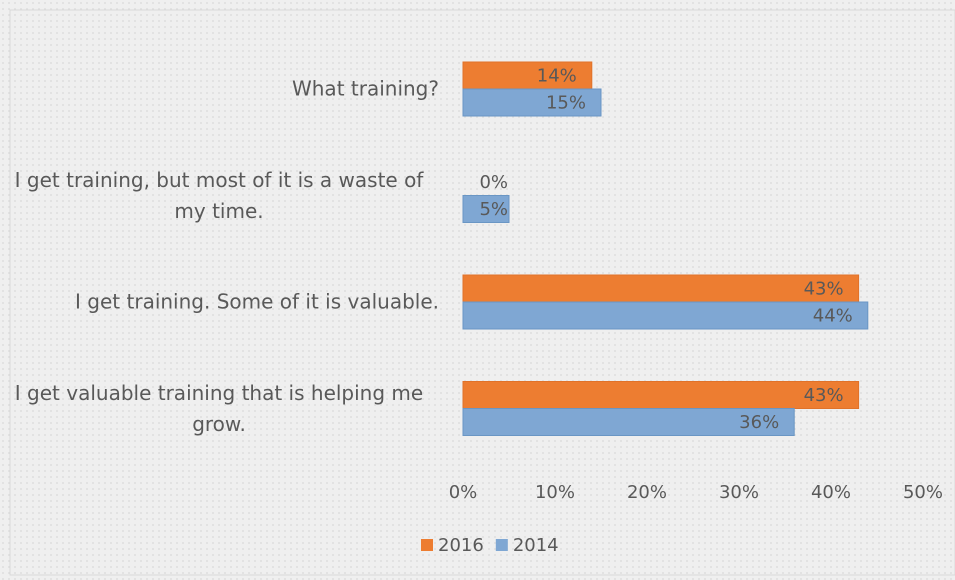  What do you see at coordinates (923, 492) in the screenshot?
I see `x-tick-label: 50%` at bounding box center [923, 492].